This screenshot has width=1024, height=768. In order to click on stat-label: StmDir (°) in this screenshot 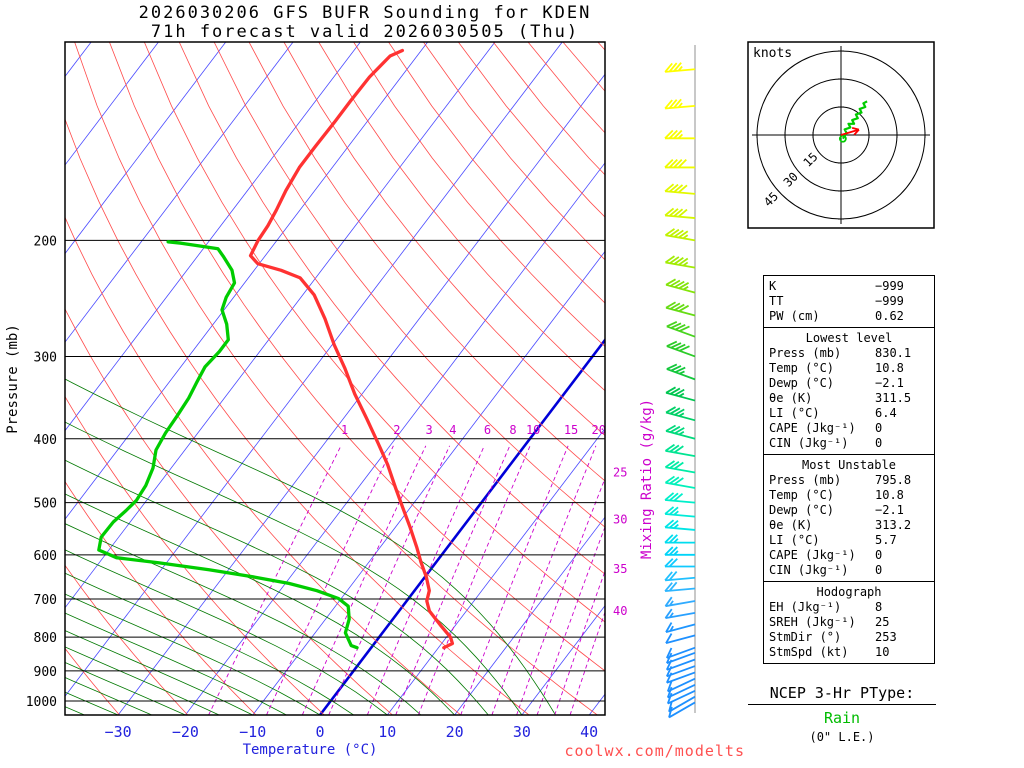, I will do `click(805, 637)`.